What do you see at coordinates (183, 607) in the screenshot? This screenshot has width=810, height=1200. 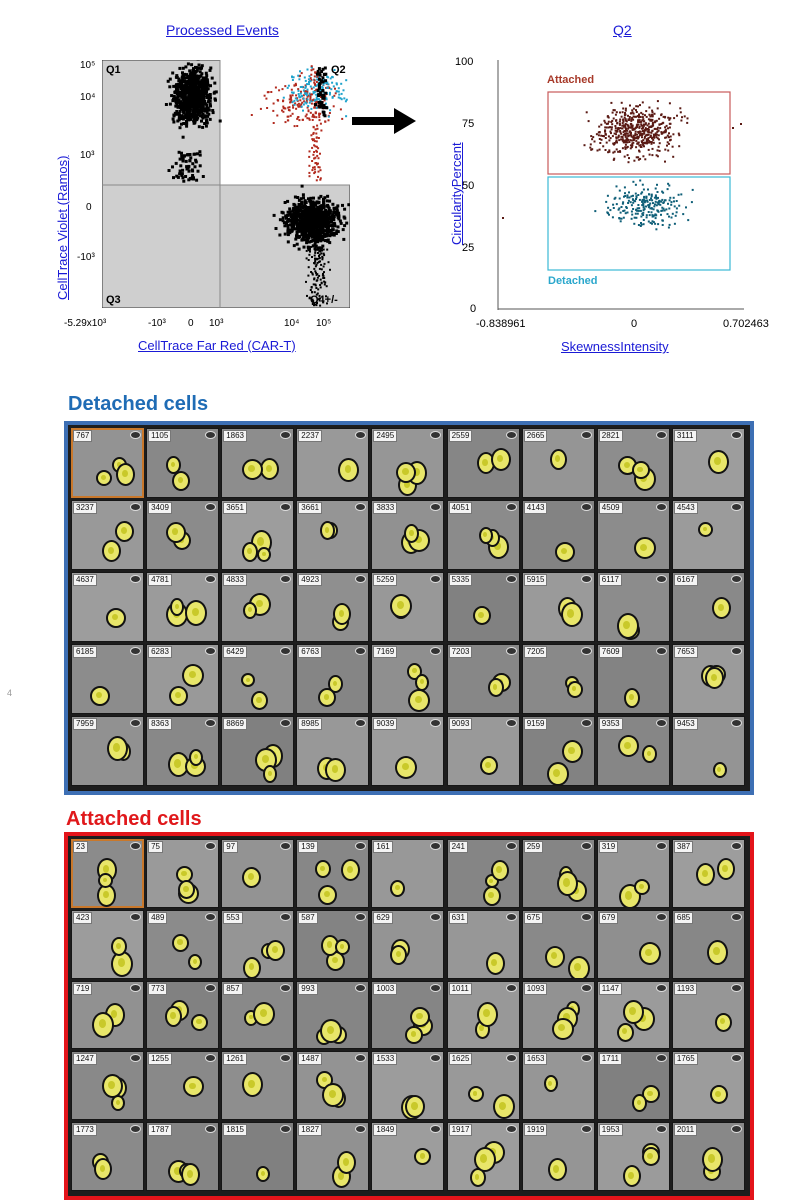 I see `cell-image-tile: 4781` at bounding box center [183, 607].